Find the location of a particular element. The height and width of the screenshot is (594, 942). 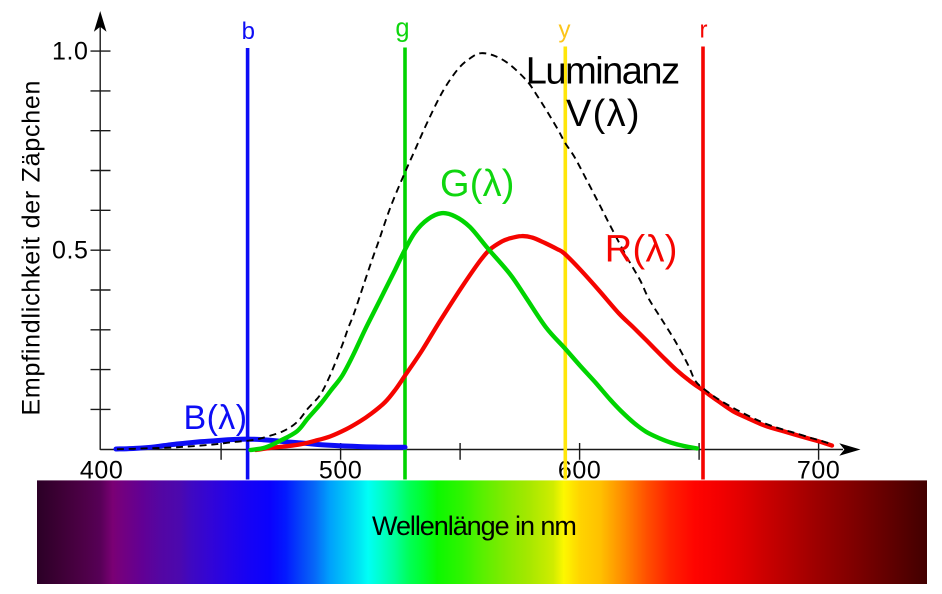

svg-text: 500 is located at coordinates (341, 470).